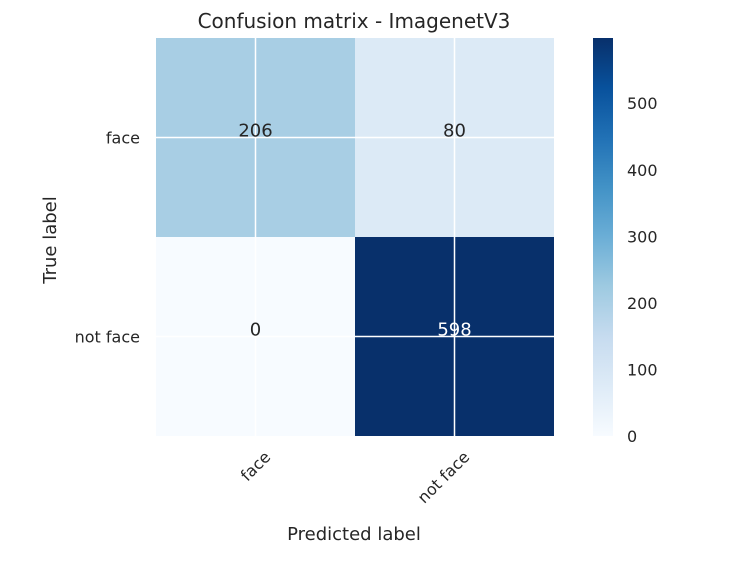 The width and height of the screenshot is (752, 566). Describe the element at coordinates (107, 337) in the screenshot. I see `y-tick-label: not face` at that location.